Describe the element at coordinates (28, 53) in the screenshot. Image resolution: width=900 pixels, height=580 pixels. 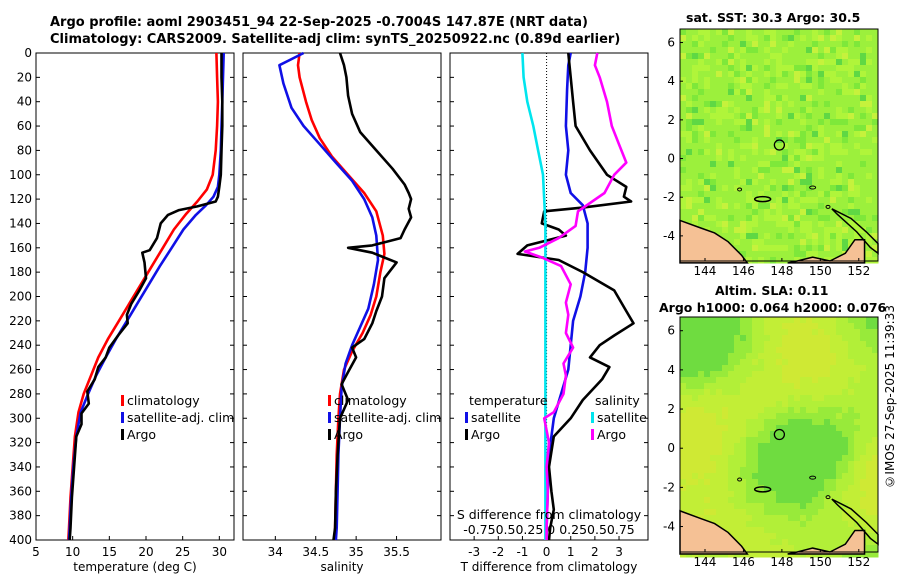
I see `y-tick-label: 0` at that location.